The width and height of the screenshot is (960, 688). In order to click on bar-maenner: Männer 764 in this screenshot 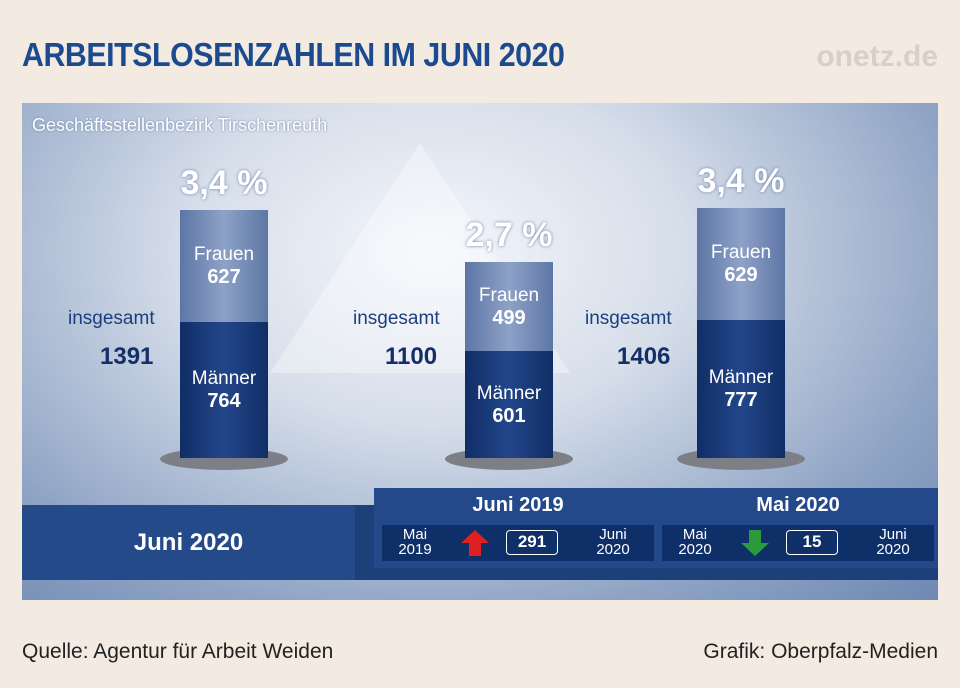, I will do `click(224, 390)`.